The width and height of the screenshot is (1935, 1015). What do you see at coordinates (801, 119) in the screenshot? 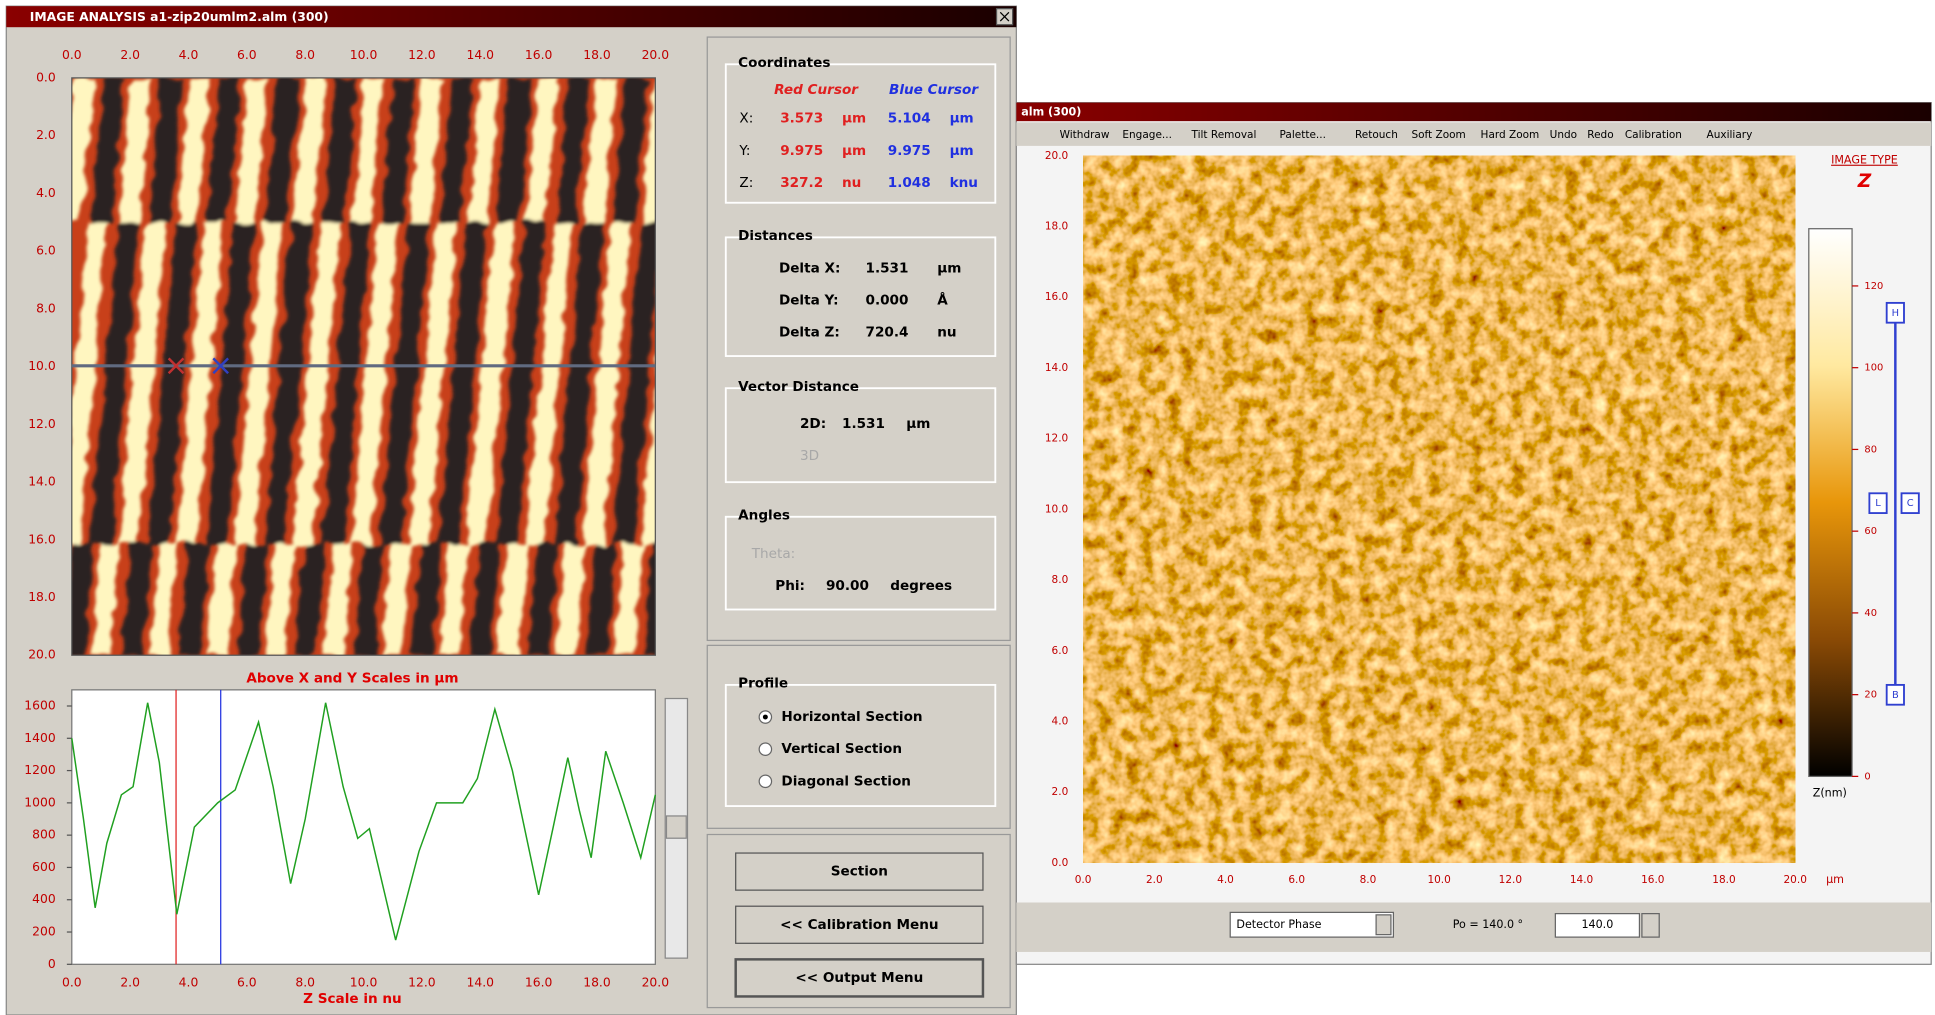
I see `red-value: 3.573` at bounding box center [801, 119].